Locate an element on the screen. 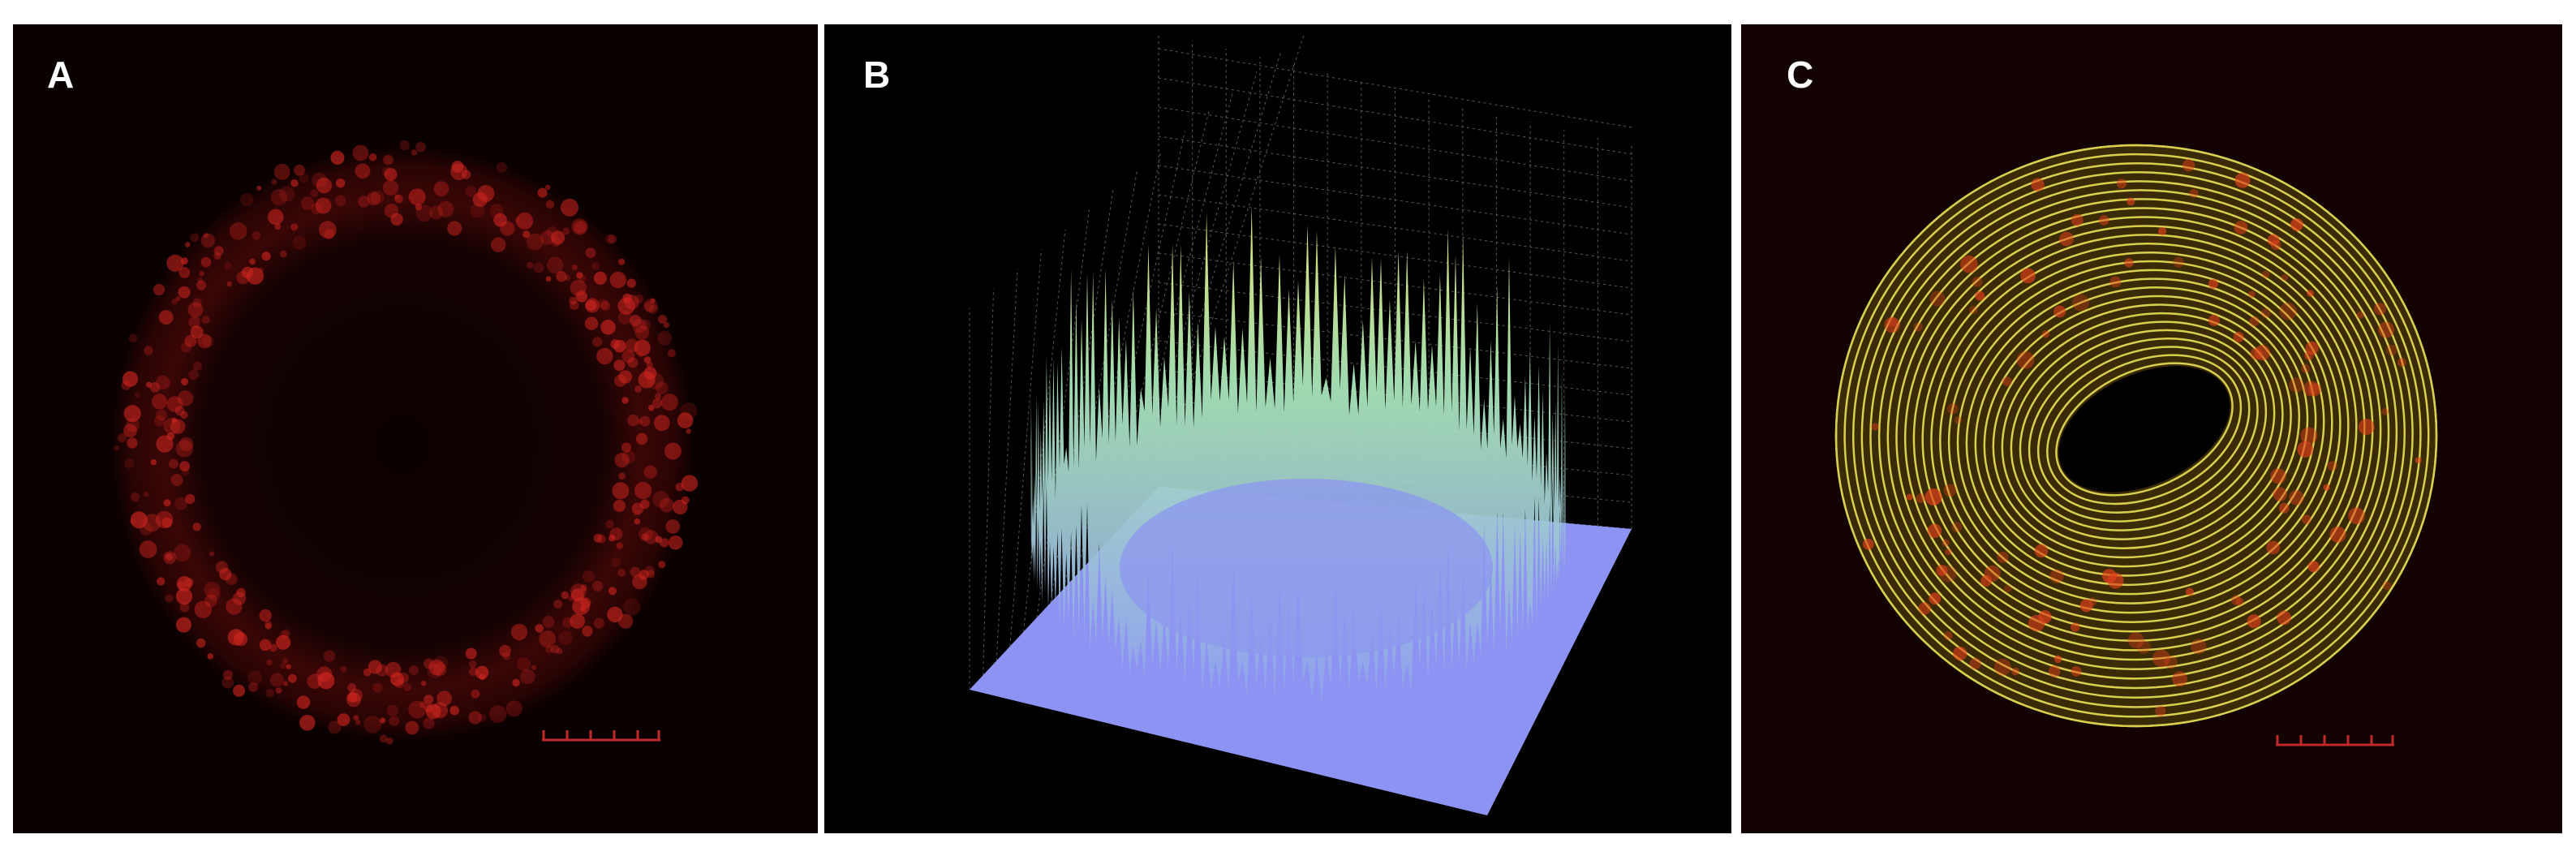 The image size is (2576, 856). panel-label: B is located at coordinates (876, 75).